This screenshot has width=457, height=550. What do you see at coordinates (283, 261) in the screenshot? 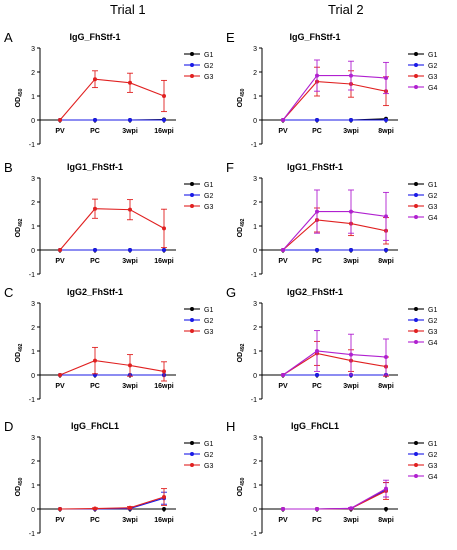
I see `x-tick-label: PV` at bounding box center [283, 261].